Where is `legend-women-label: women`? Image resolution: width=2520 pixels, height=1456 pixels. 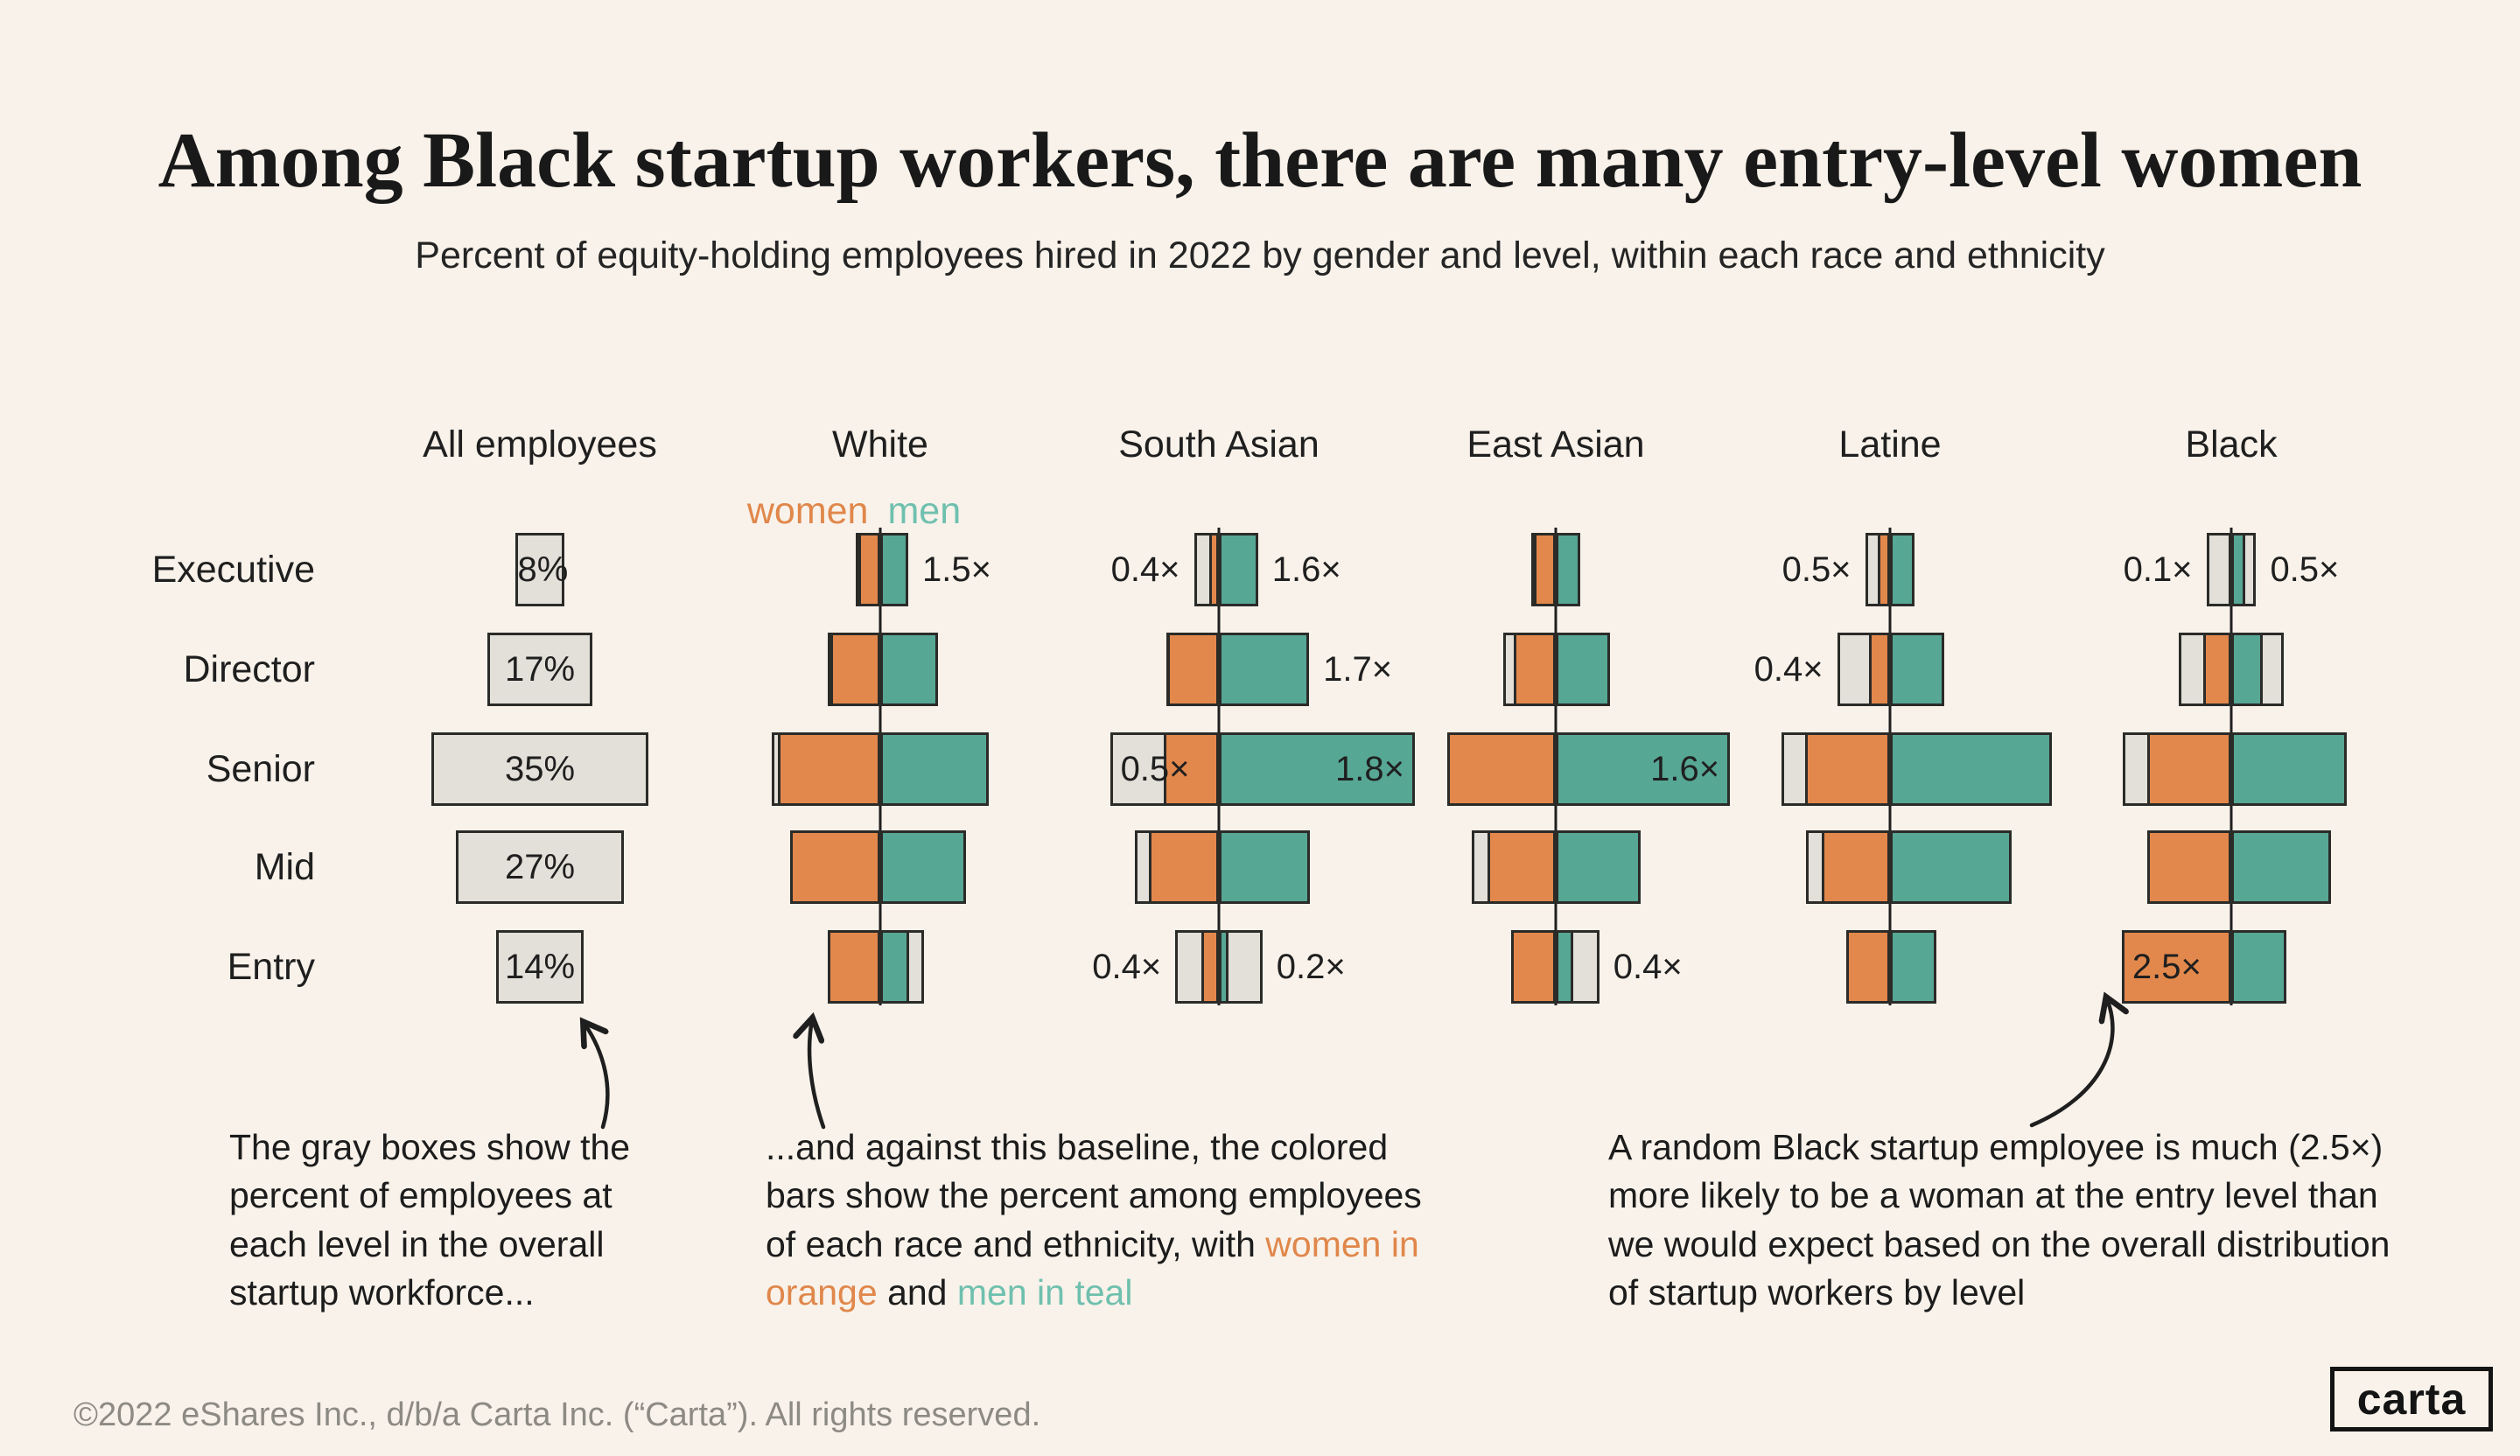
legend-women-label: women is located at coordinates (807, 511).